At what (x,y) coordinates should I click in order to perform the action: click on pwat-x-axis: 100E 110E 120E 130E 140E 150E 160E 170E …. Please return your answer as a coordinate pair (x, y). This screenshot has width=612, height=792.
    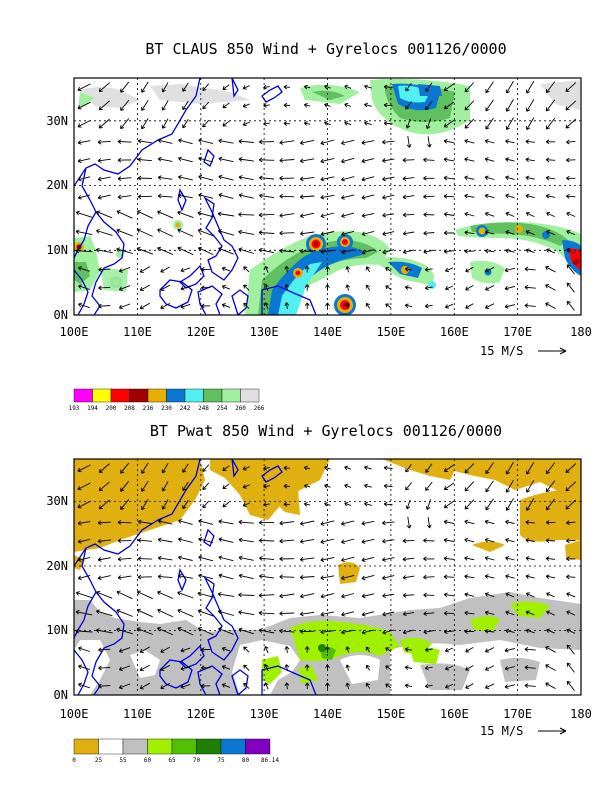
    Looking at the image, I should click on (326, 714).